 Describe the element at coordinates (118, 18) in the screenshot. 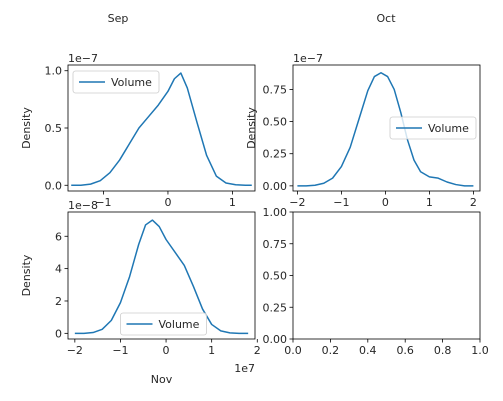

I see `subplot-title-sep: Sep` at that location.